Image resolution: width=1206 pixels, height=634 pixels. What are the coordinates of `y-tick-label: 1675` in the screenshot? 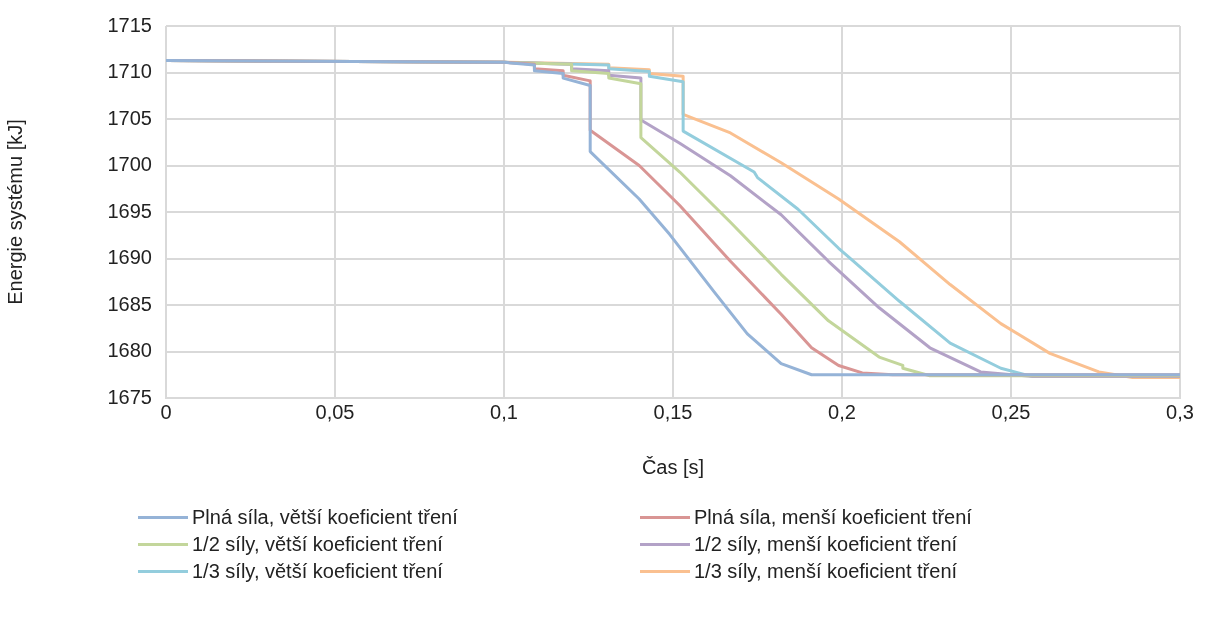 It's located at (129, 396).